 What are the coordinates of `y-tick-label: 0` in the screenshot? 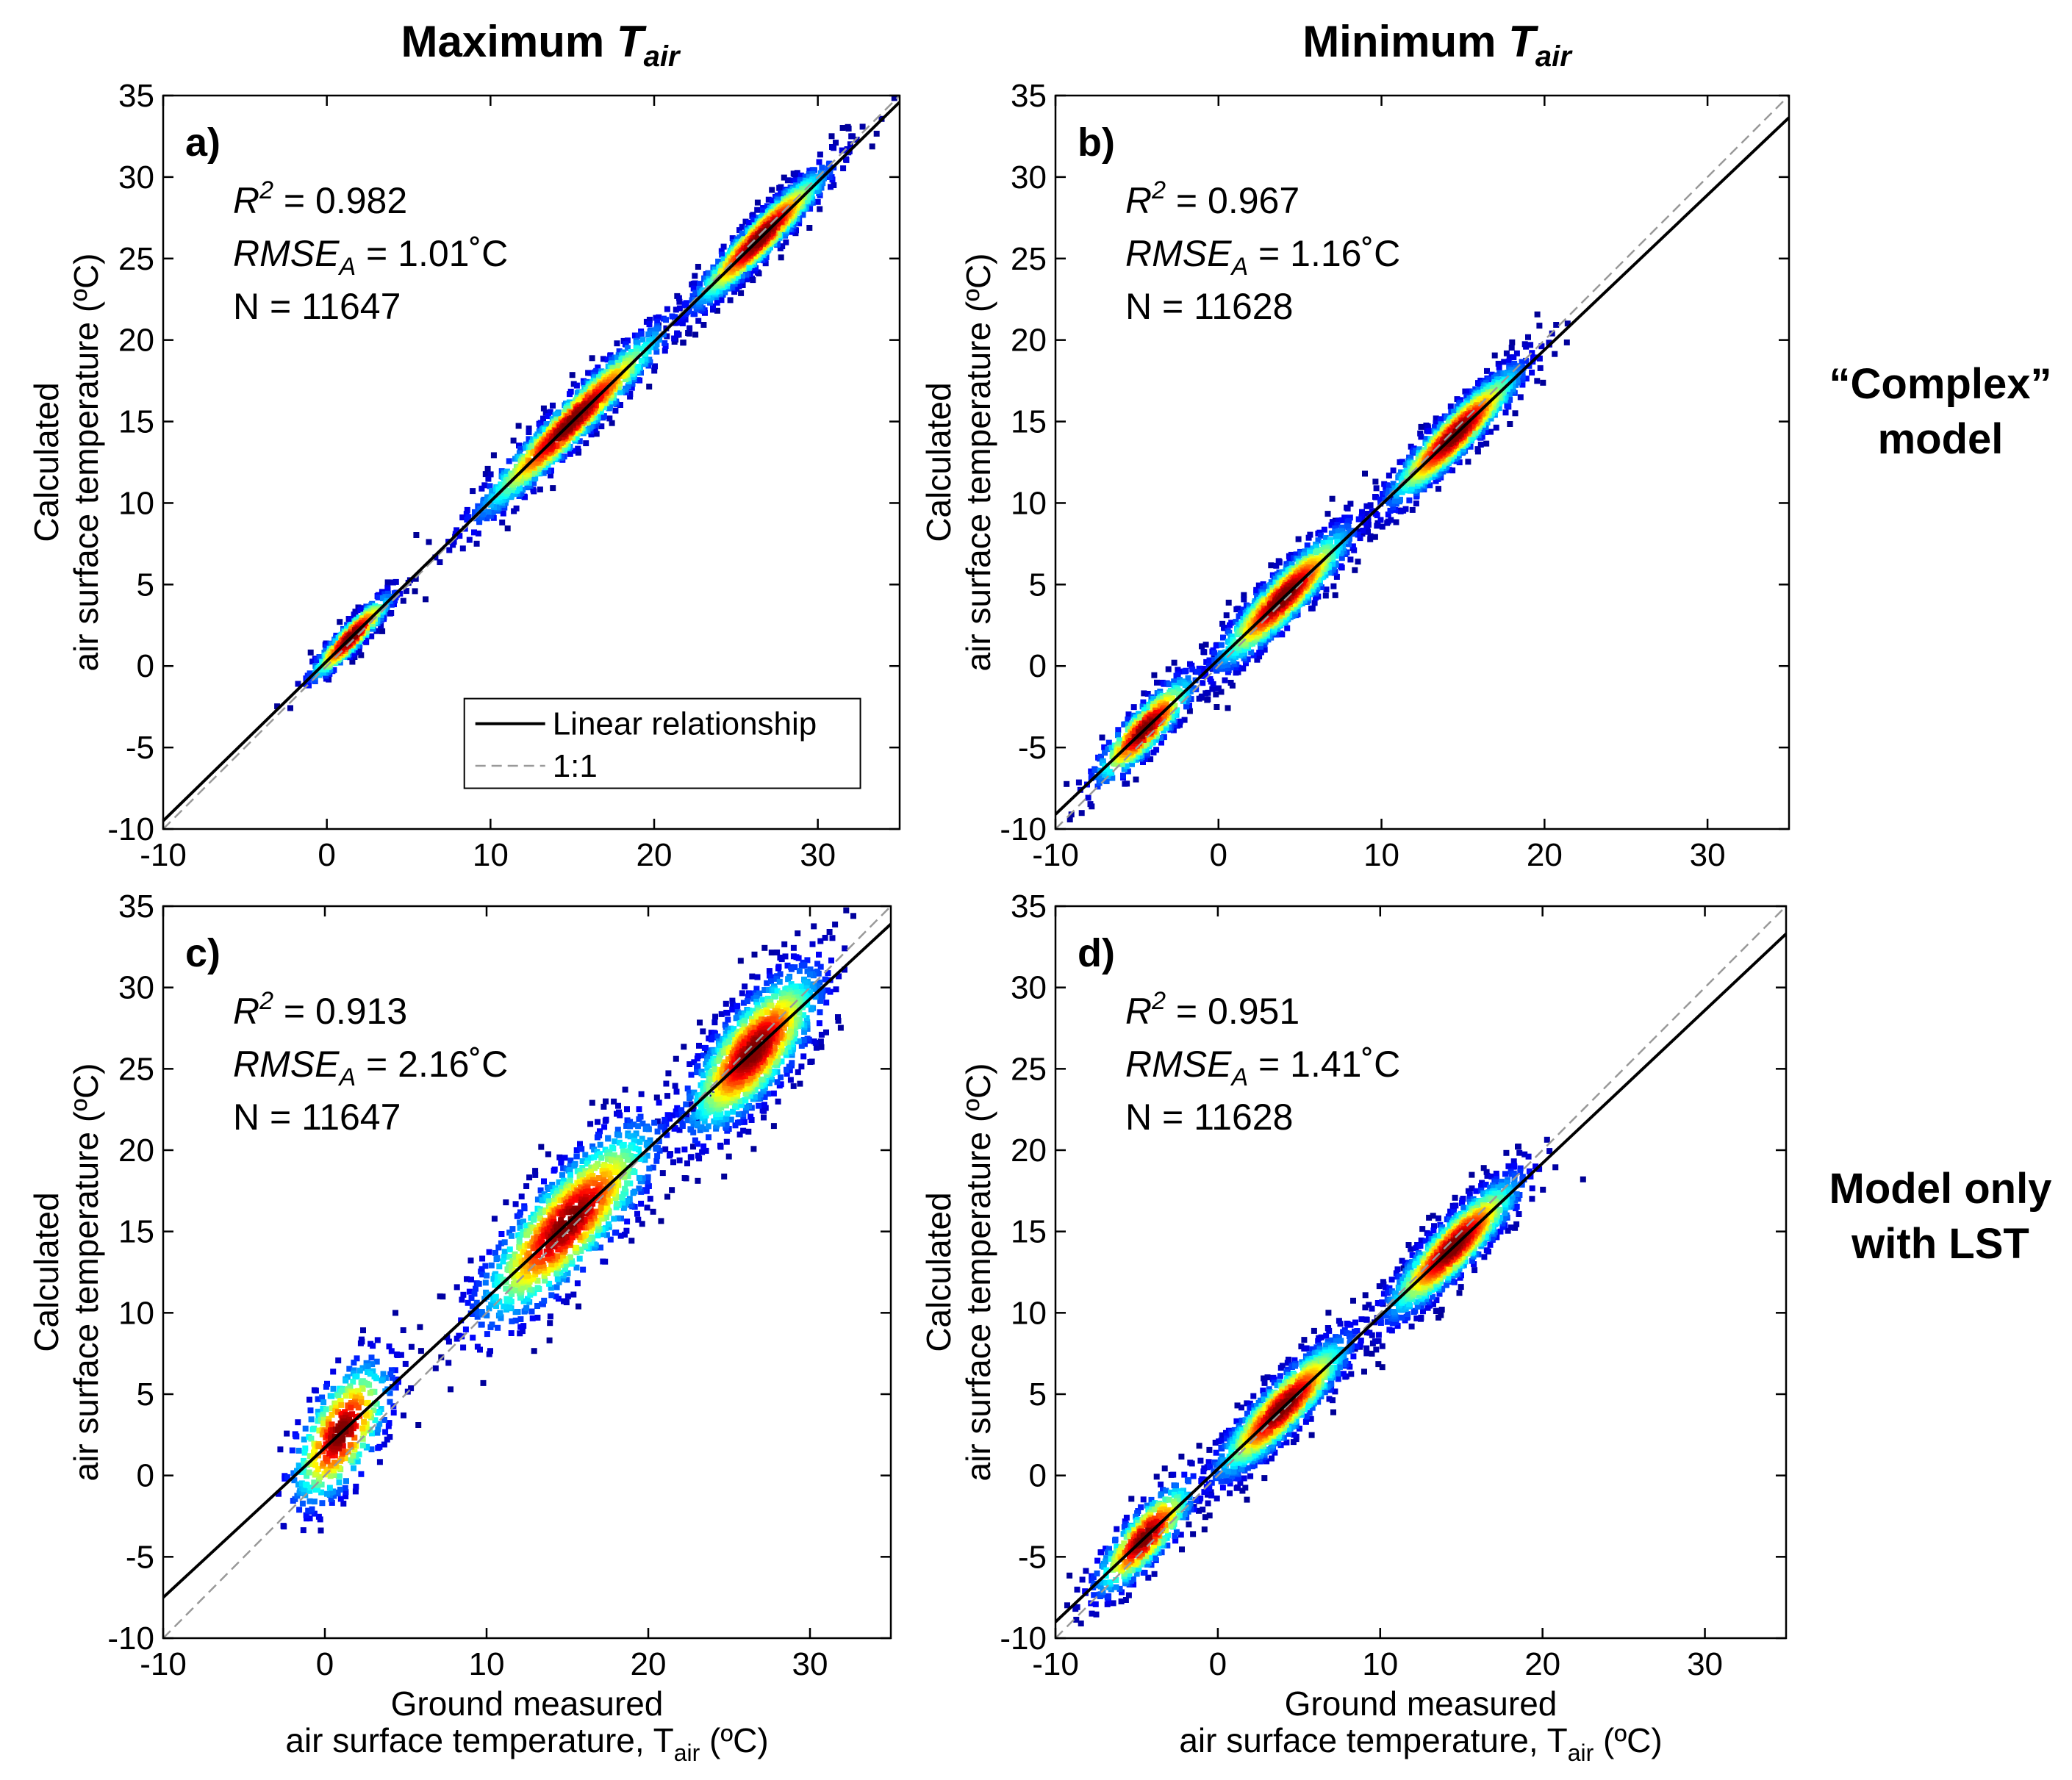 It's located at (145, 666).